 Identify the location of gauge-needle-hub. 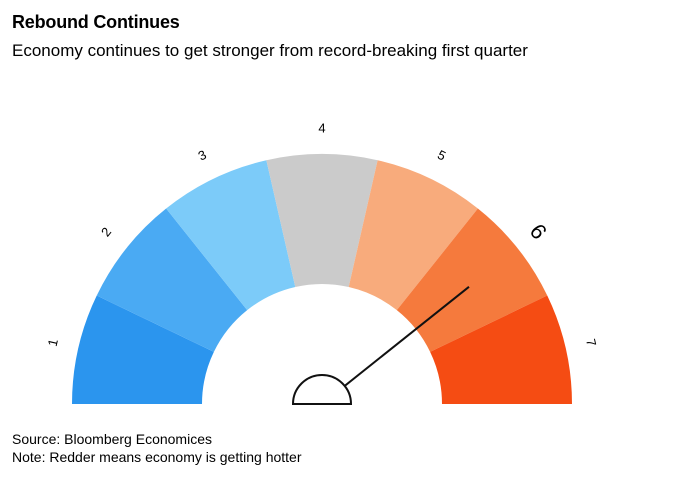
(322, 389).